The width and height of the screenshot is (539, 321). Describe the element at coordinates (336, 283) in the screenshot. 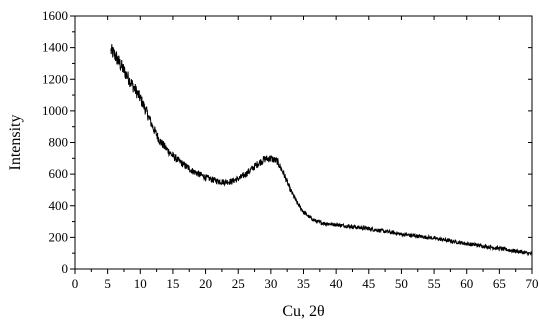

I see `x-tick-label: 40` at that location.